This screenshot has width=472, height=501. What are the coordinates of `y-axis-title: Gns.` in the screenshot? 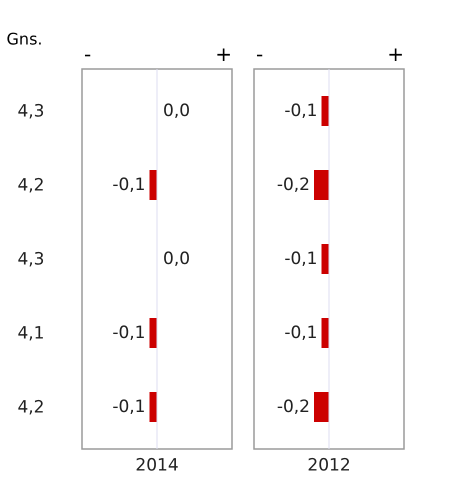 It's located at (24, 39).